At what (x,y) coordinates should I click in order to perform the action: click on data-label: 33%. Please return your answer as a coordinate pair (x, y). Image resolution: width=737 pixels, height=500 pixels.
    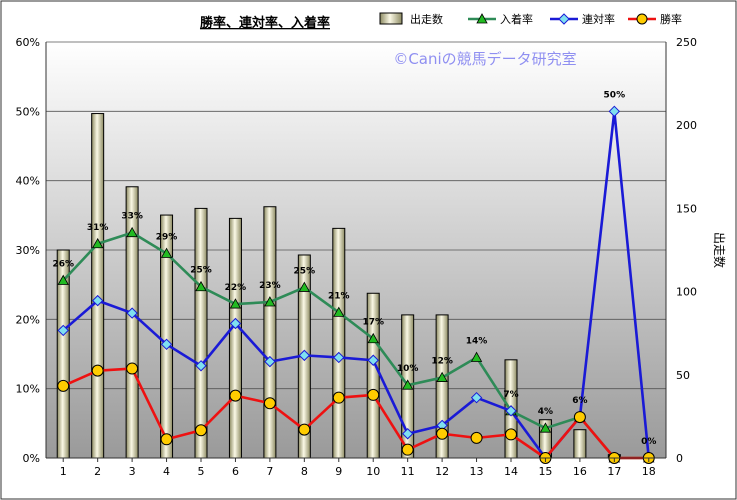
    Looking at the image, I should click on (132, 217).